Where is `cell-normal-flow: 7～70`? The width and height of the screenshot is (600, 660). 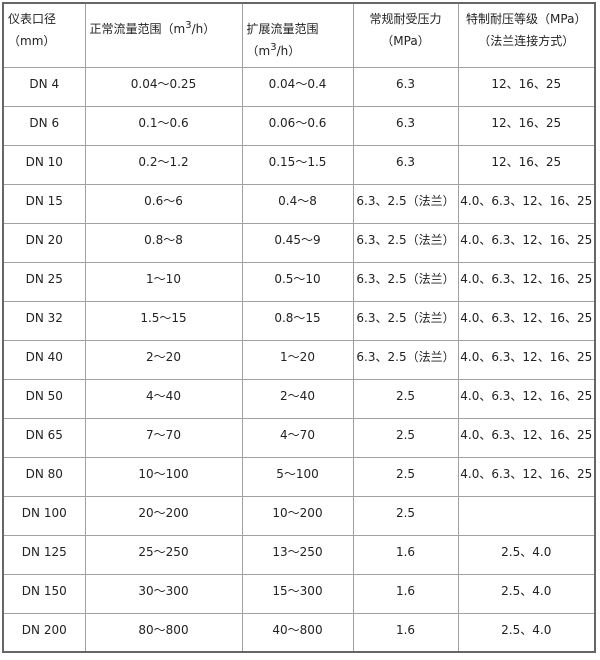
cell-normal-flow: 7～70 is located at coordinates (163, 437).